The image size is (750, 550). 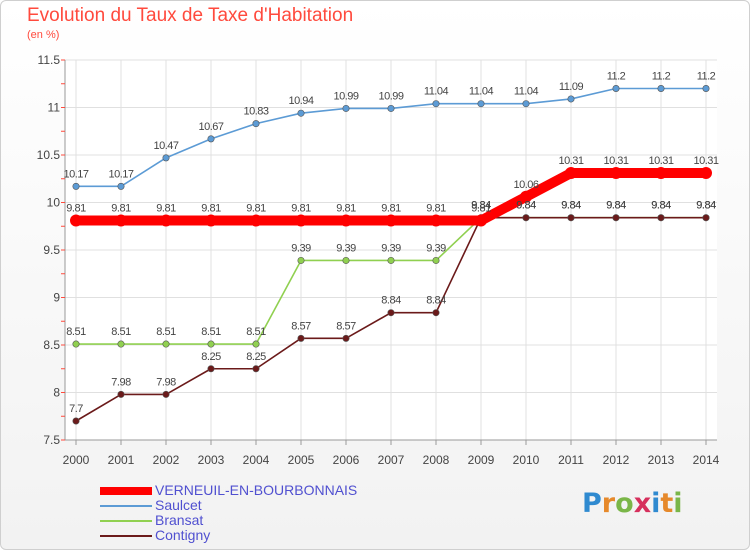 I want to click on data-label: 10.47, so click(x=165, y=146).